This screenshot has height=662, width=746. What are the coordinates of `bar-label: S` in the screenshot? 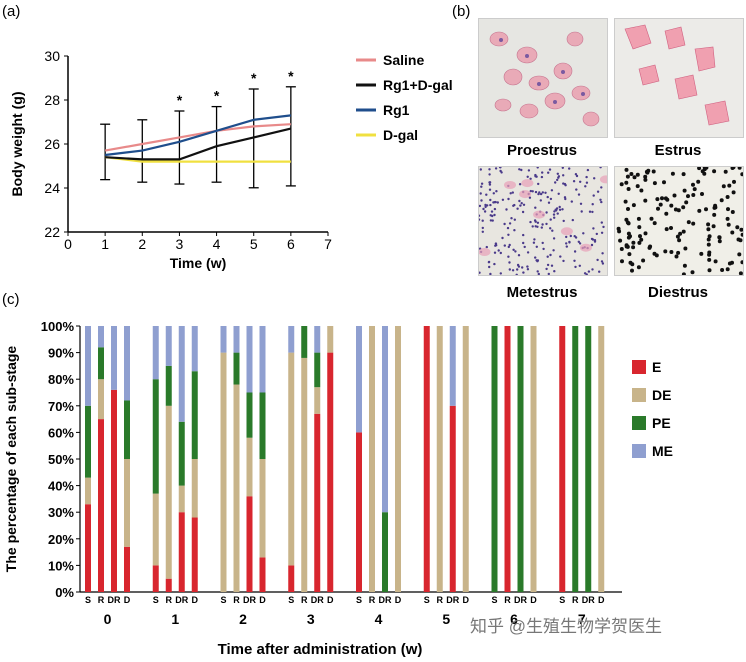 It's located at (88, 600).